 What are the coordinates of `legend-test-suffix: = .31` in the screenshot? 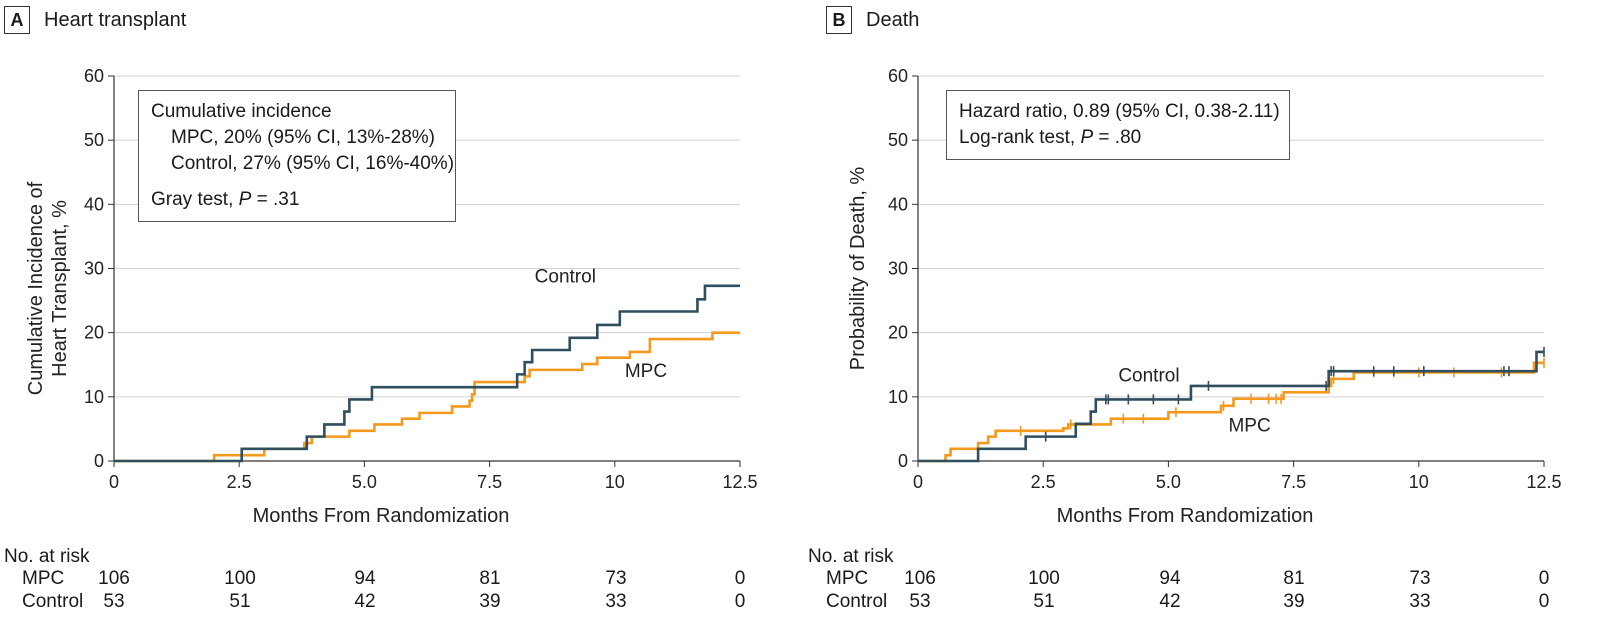 It's located at (275, 199).